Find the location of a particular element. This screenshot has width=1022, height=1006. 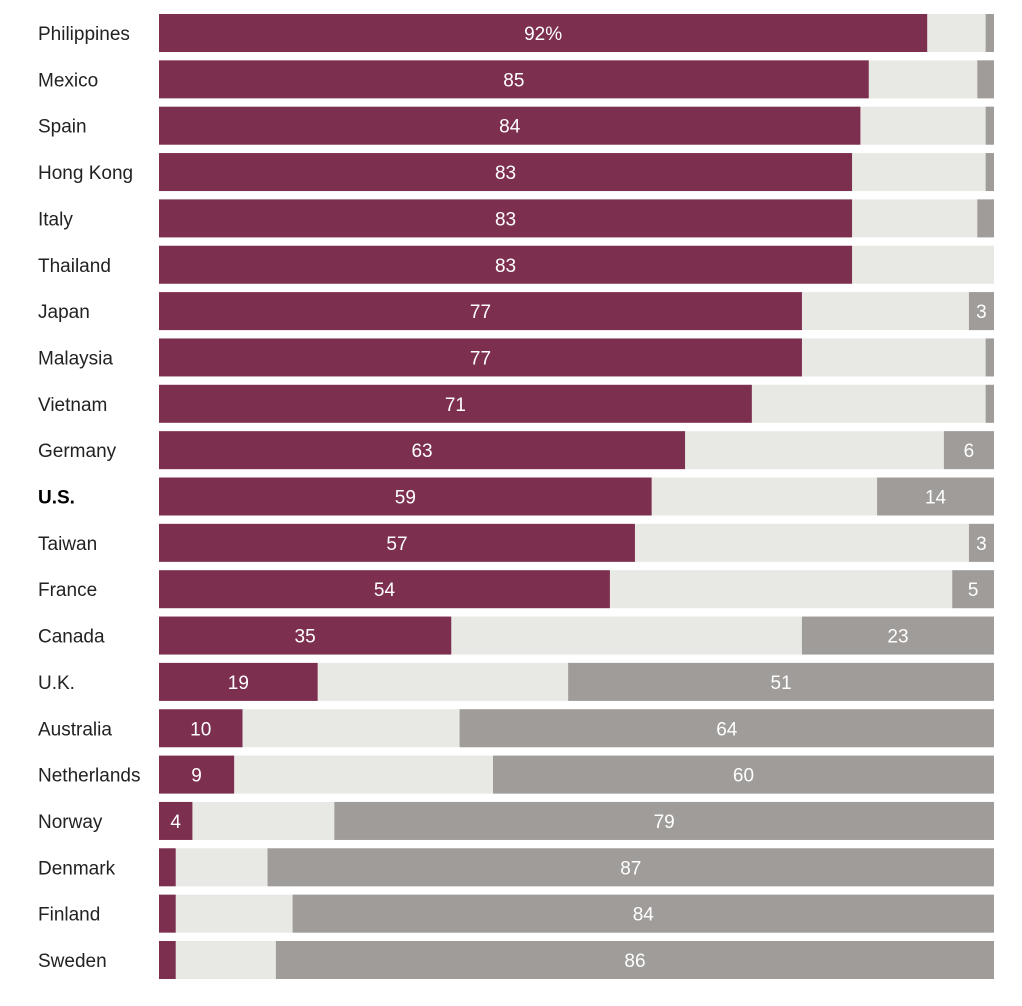

bar-primary-value-label: 85 is located at coordinates (513, 80).